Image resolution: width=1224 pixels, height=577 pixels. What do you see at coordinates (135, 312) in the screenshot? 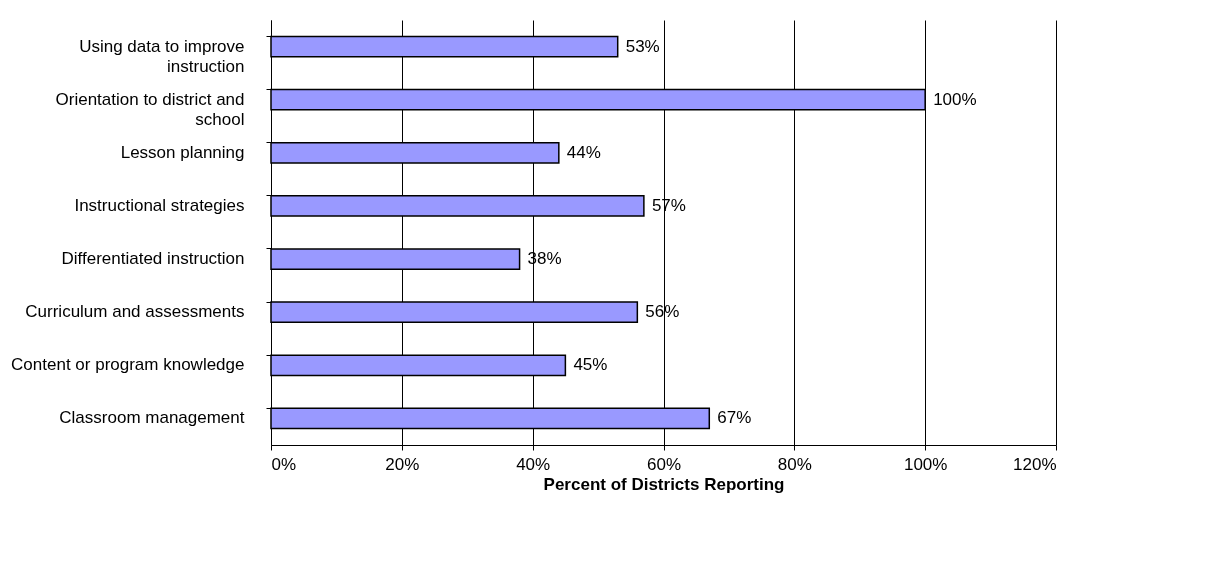
I see `y-tick-label: Curriculum and assessments` at bounding box center [135, 312].